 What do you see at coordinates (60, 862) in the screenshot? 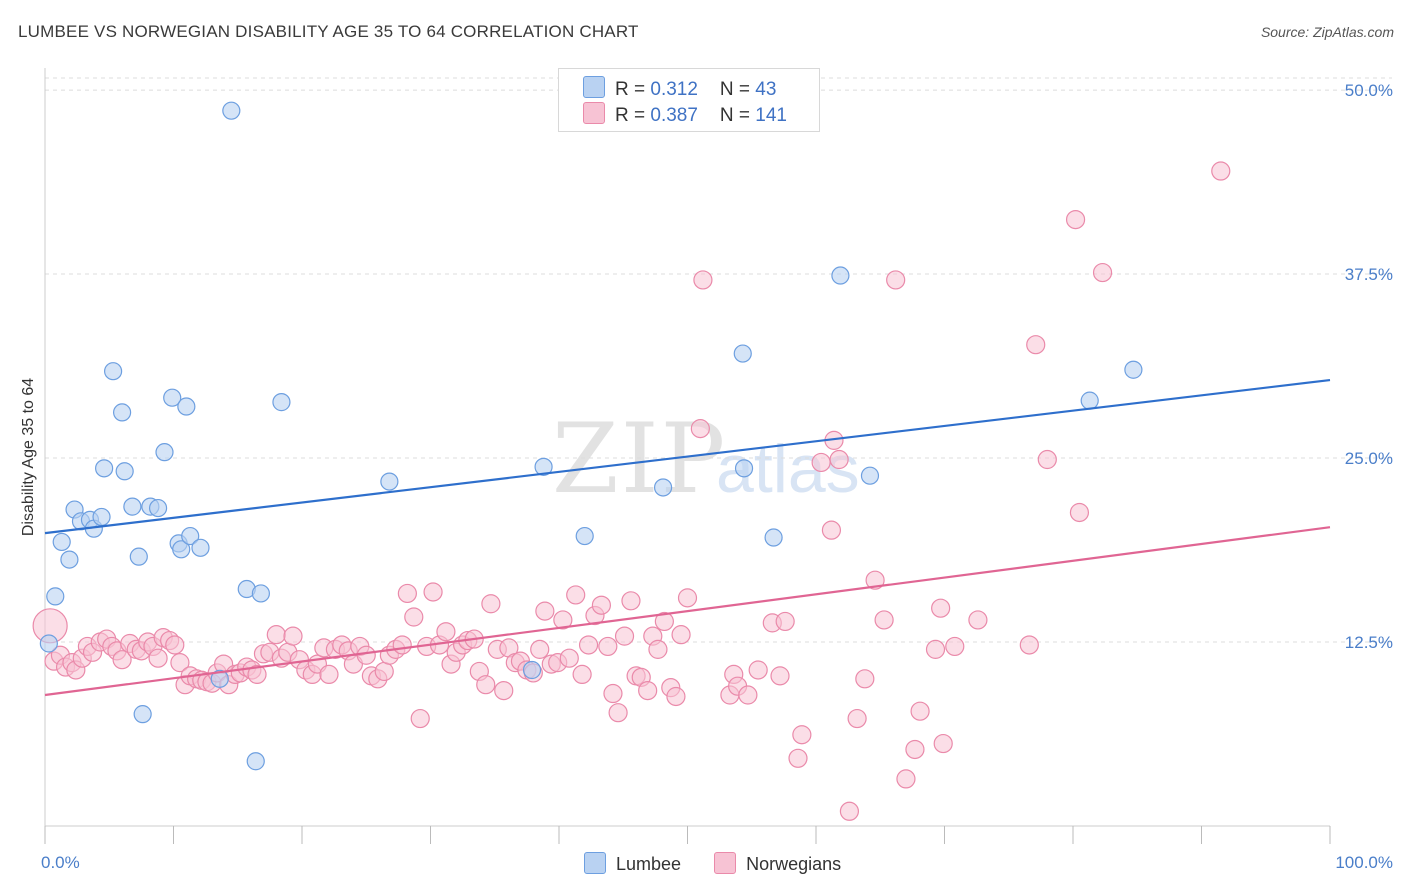
I see `x-tick-label: 0.0%` at bounding box center [60, 862].